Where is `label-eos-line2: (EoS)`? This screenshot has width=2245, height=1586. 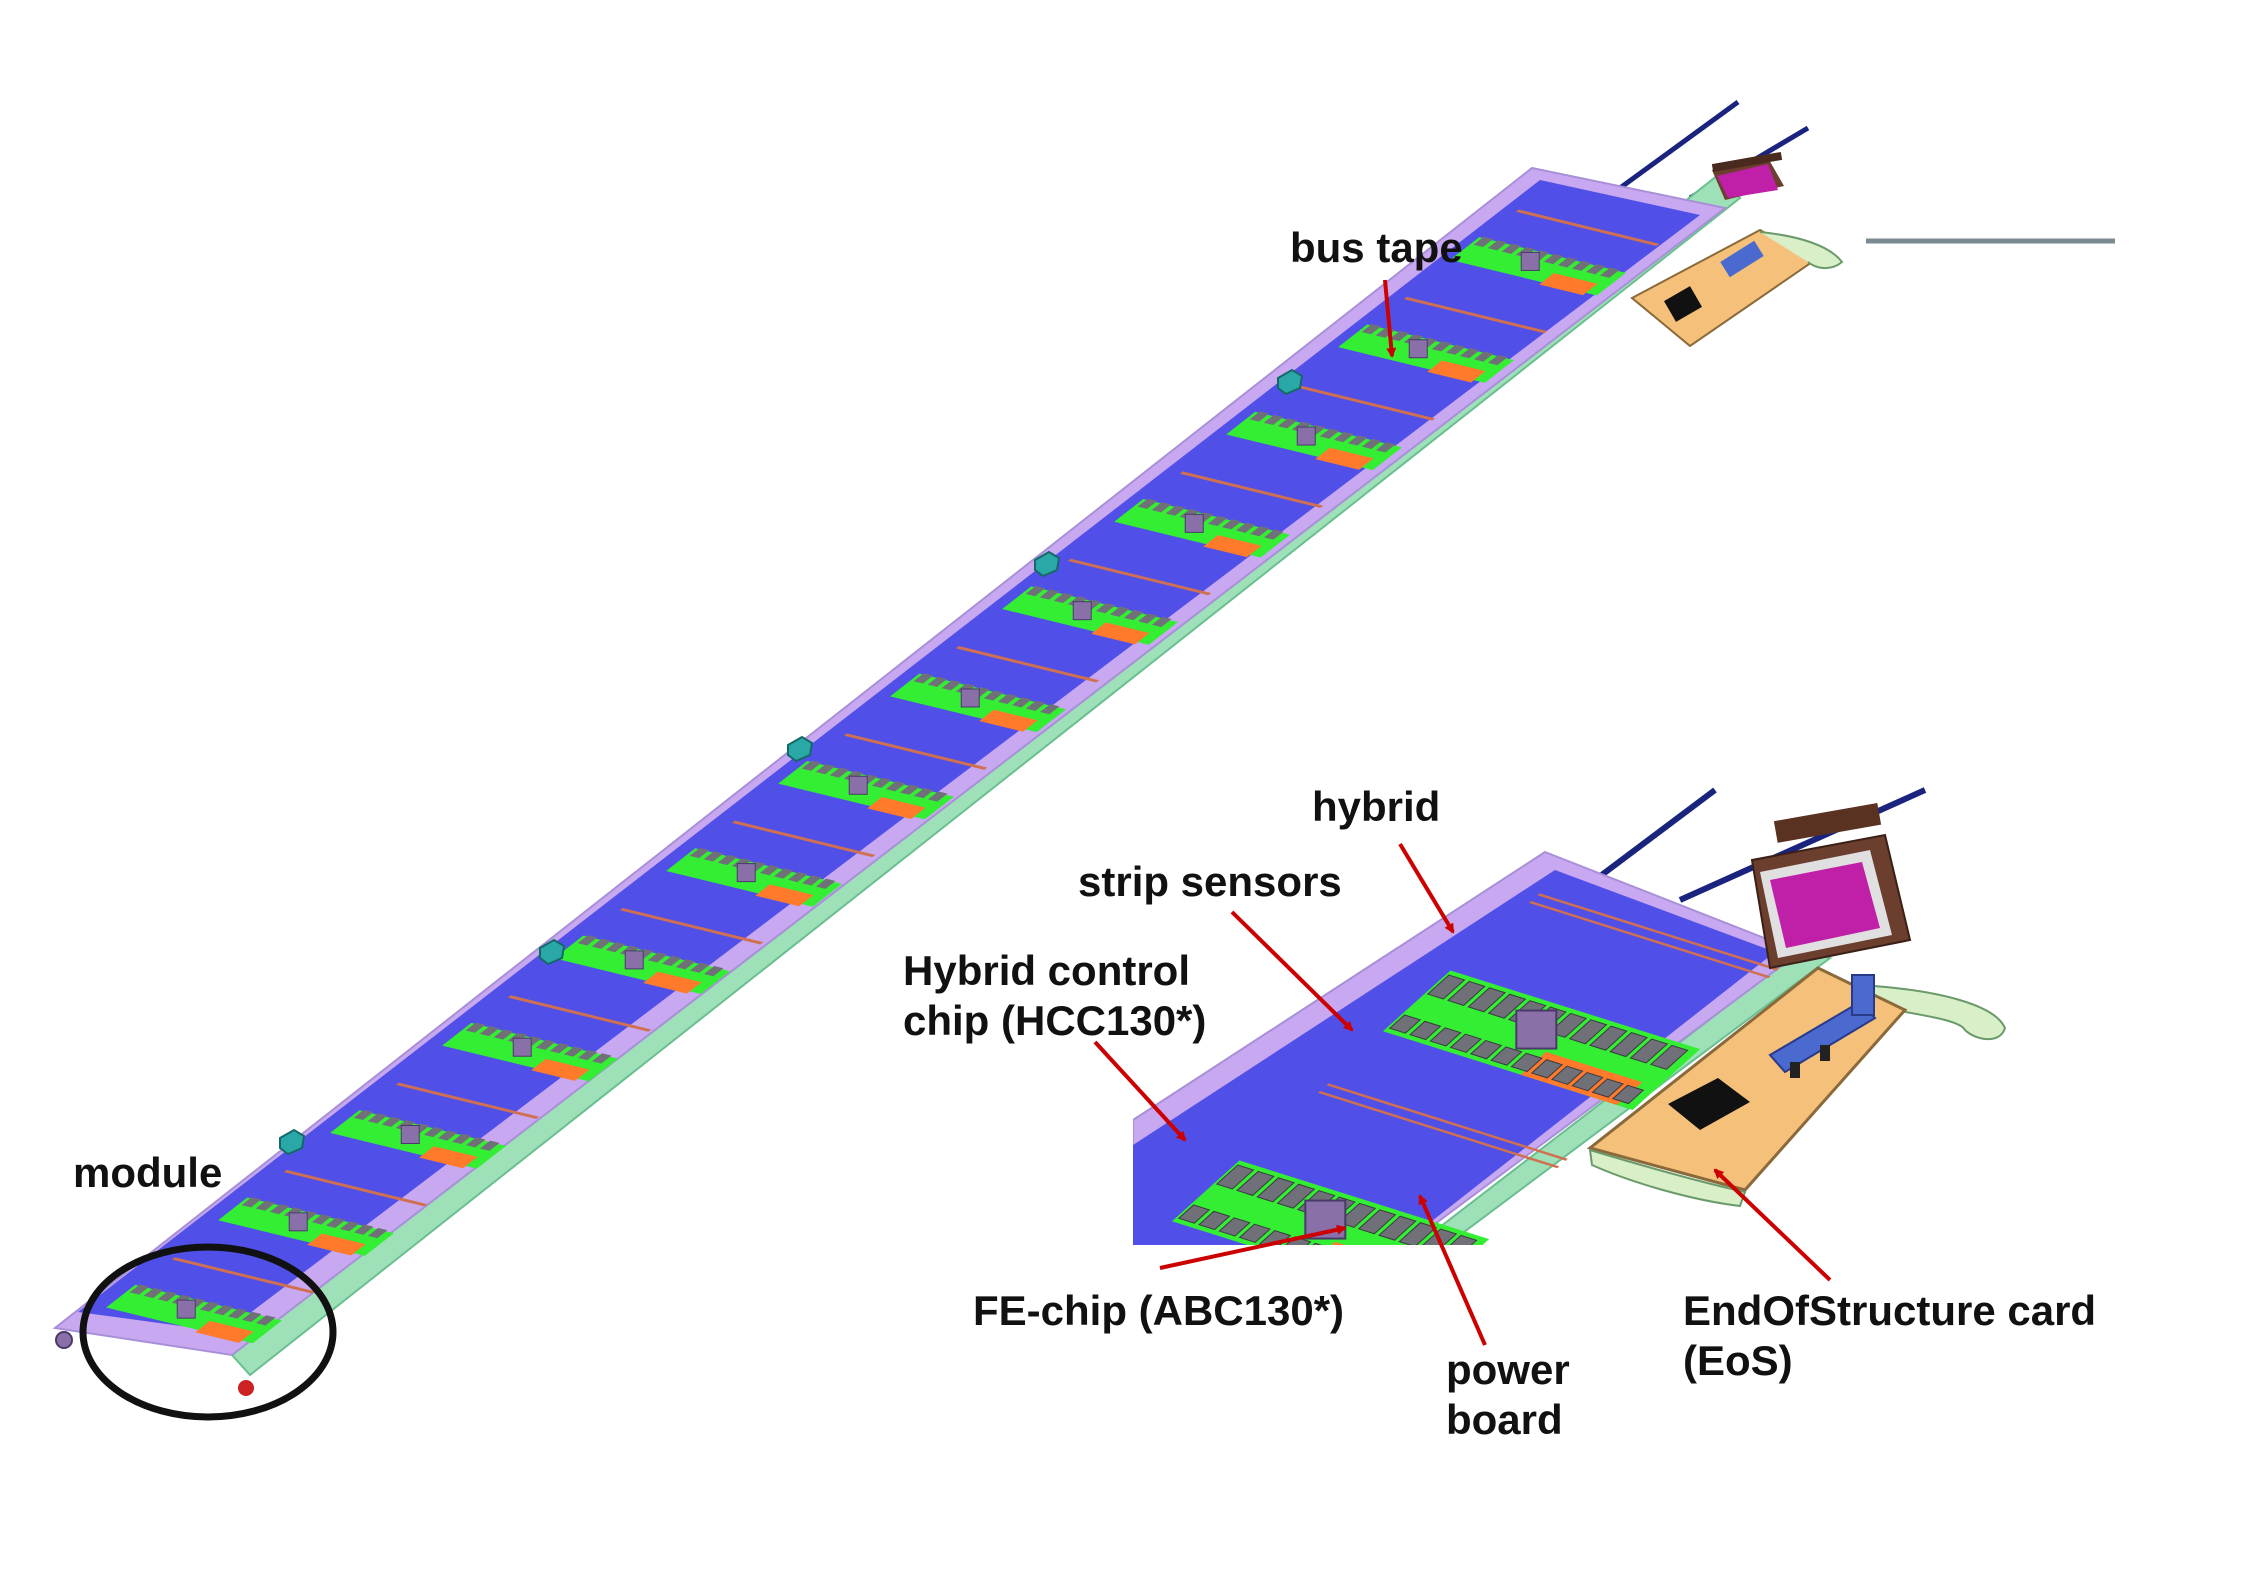
label-eos-line2: (EoS) is located at coordinates (1738, 1360).